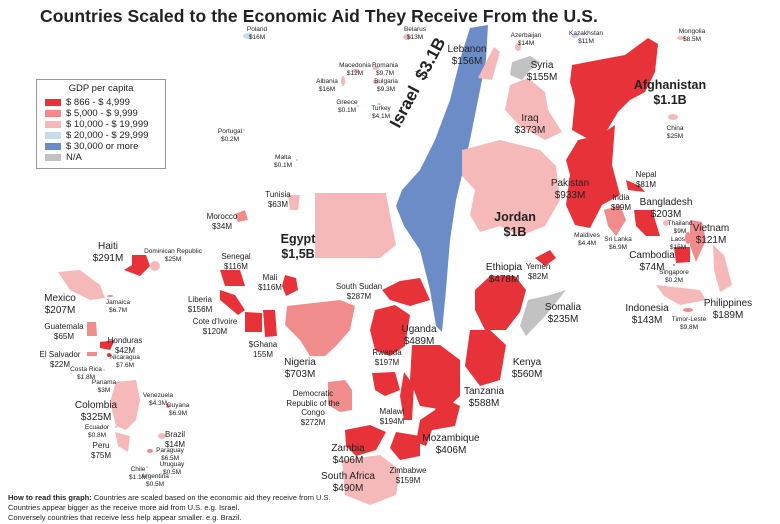 The image size is (780, 524). I want to click on country-shape-indonesia, so click(681, 295).